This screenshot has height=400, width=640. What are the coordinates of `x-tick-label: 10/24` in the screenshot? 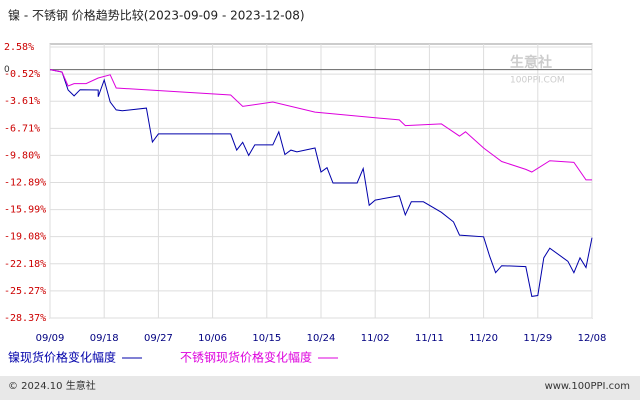 It's located at (321, 338).